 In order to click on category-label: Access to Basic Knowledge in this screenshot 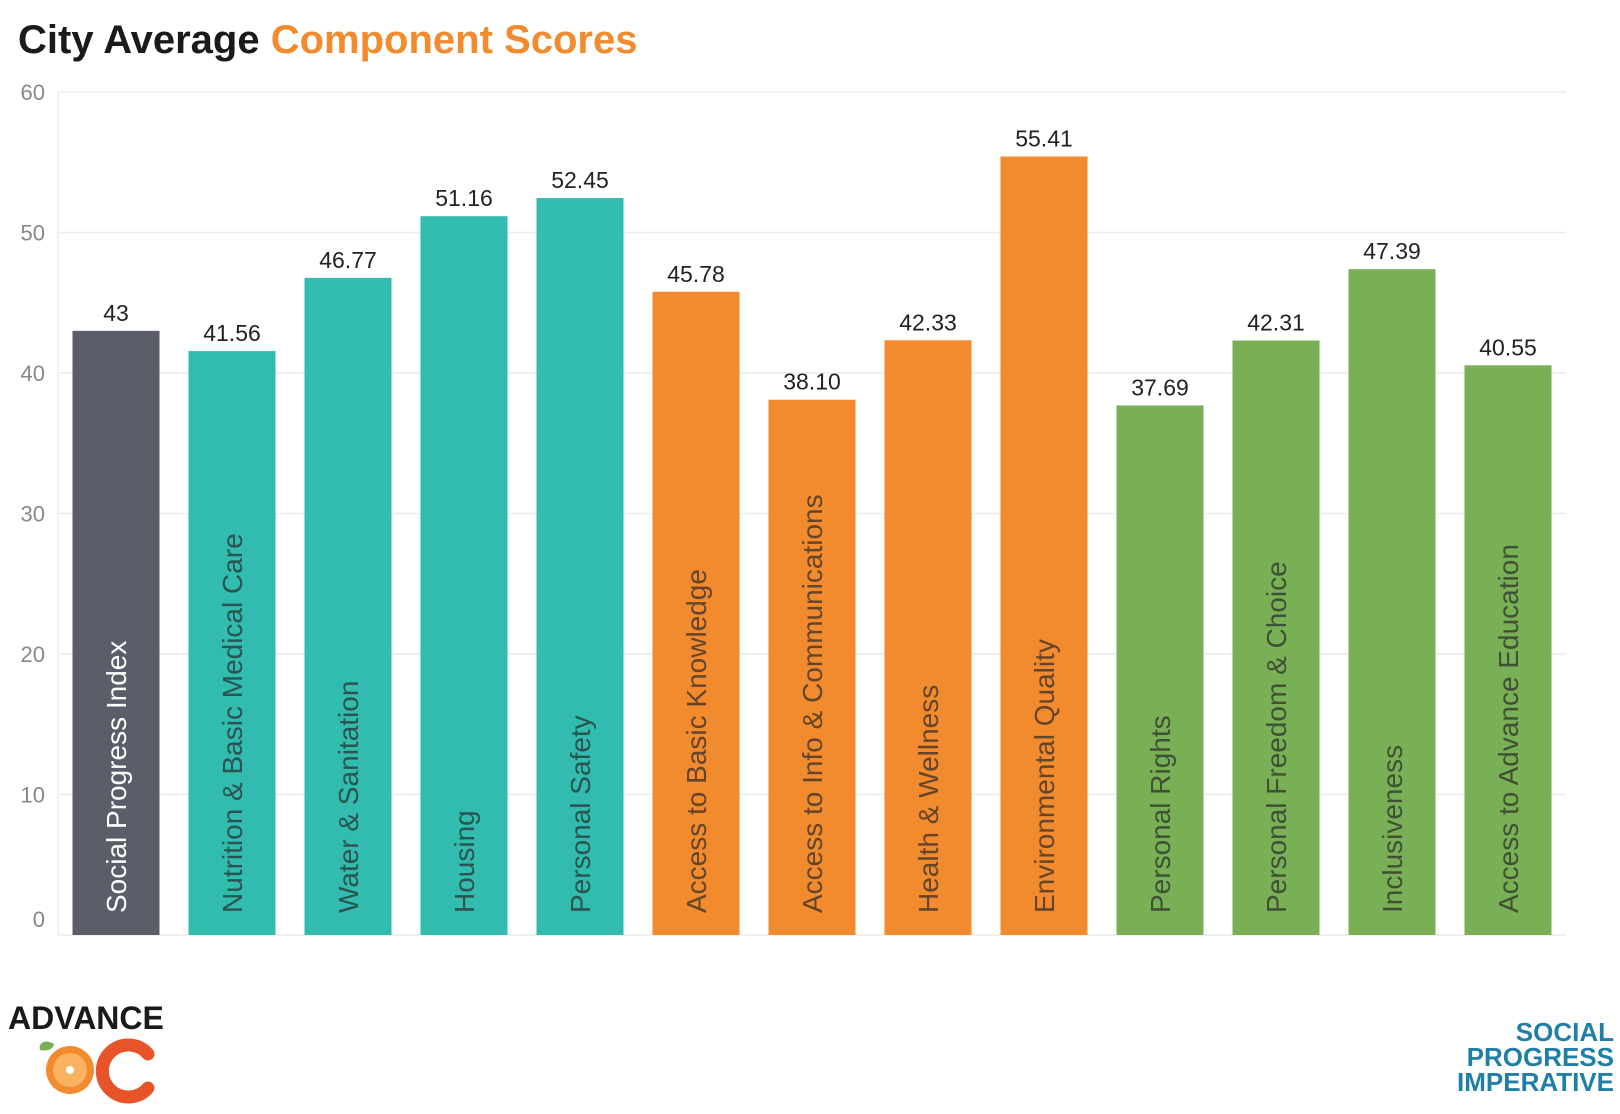, I will do `click(696, 741)`.